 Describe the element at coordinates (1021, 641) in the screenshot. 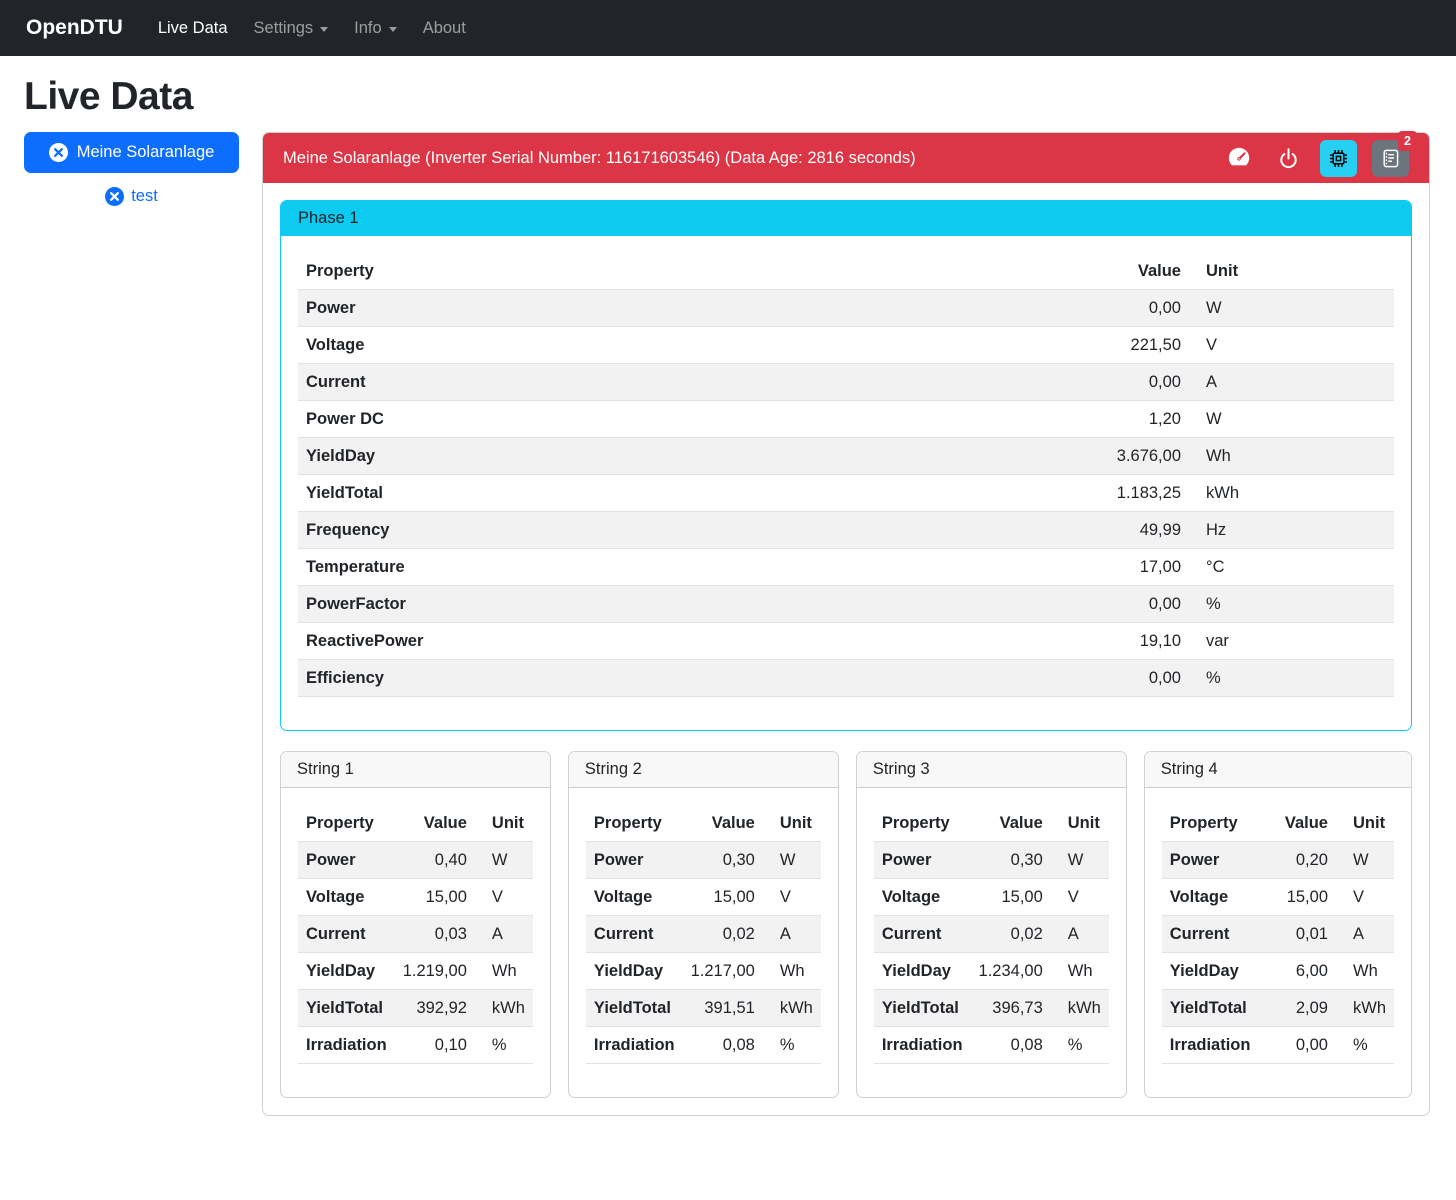

I see `value-cell: 19,10` at that location.